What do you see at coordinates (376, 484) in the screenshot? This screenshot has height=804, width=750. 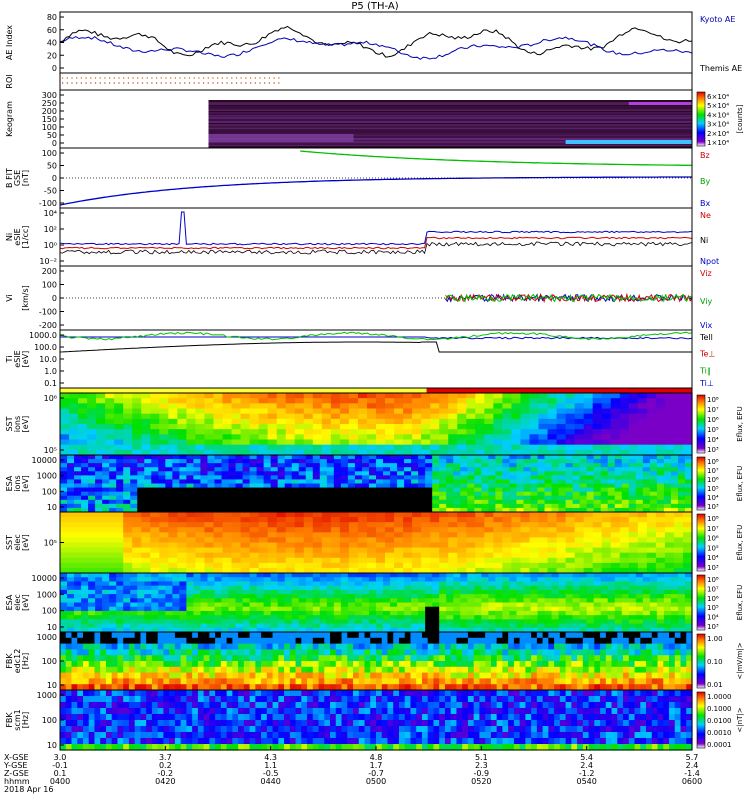 I see `esa-ions-spectrogram` at bounding box center [376, 484].